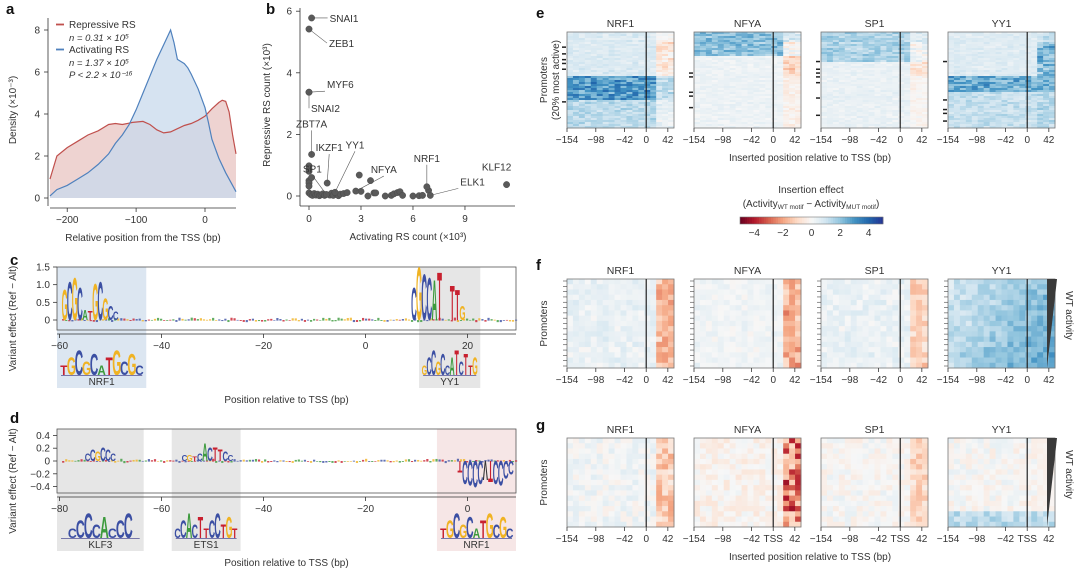  What do you see at coordinates (80, 530) in the screenshot?
I see `reference-motif-logo: C` at bounding box center [80, 530].